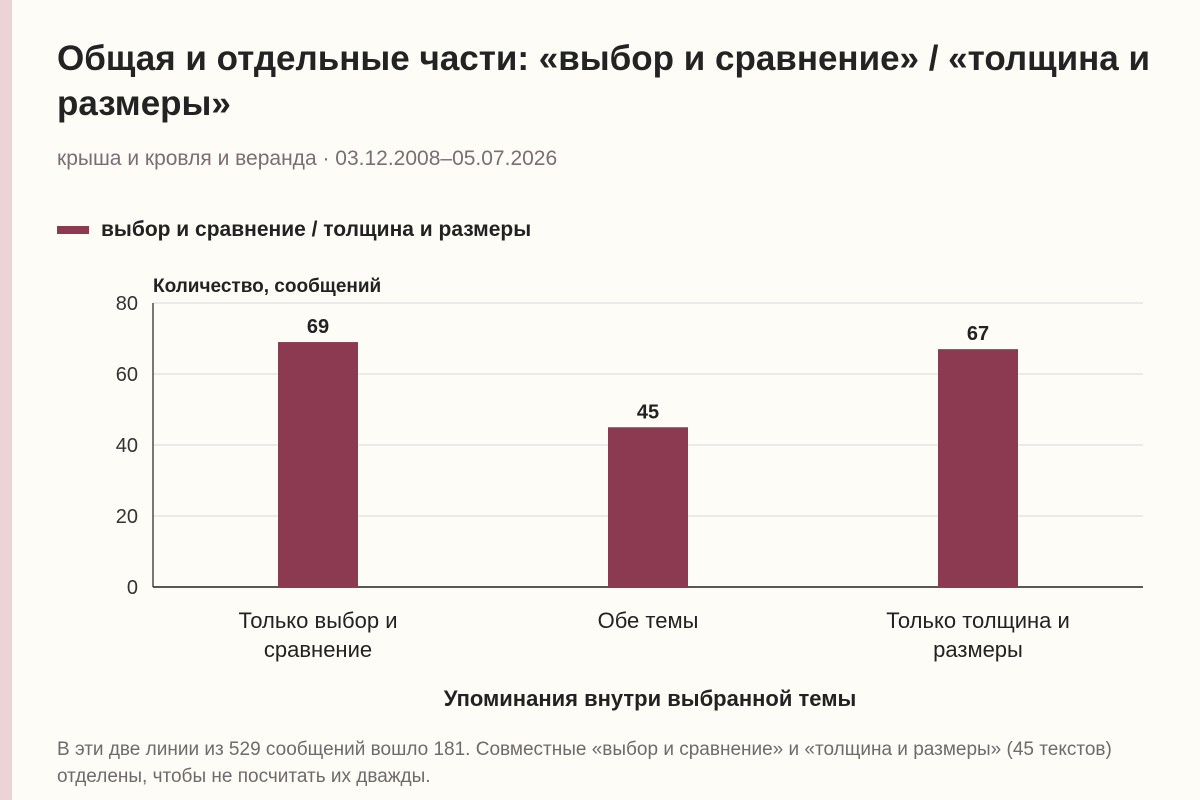  Describe the element at coordinates (978, 620) in the screenshot. I see `x-tick-label: Только толщина и` at that location.